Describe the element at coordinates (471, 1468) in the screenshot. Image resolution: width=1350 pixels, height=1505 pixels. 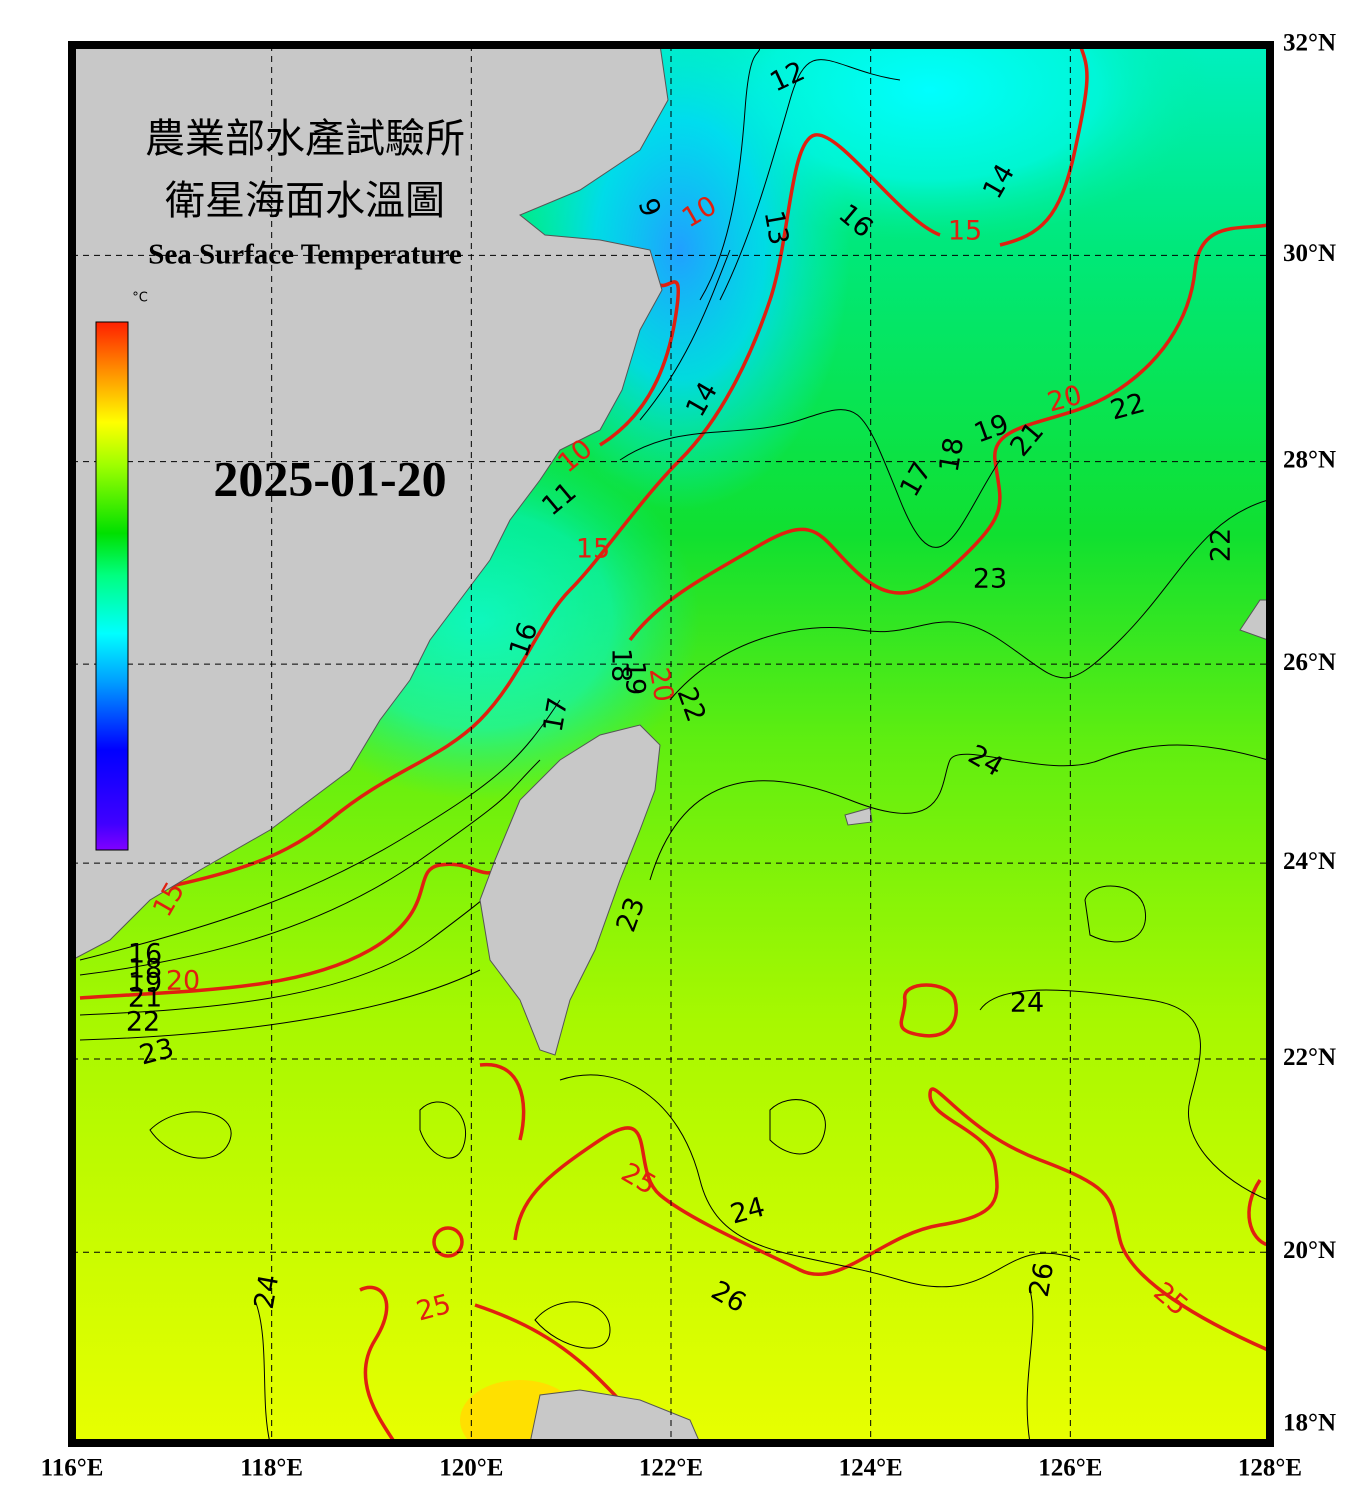
I see `x-tick-label: 120°E` at that location.